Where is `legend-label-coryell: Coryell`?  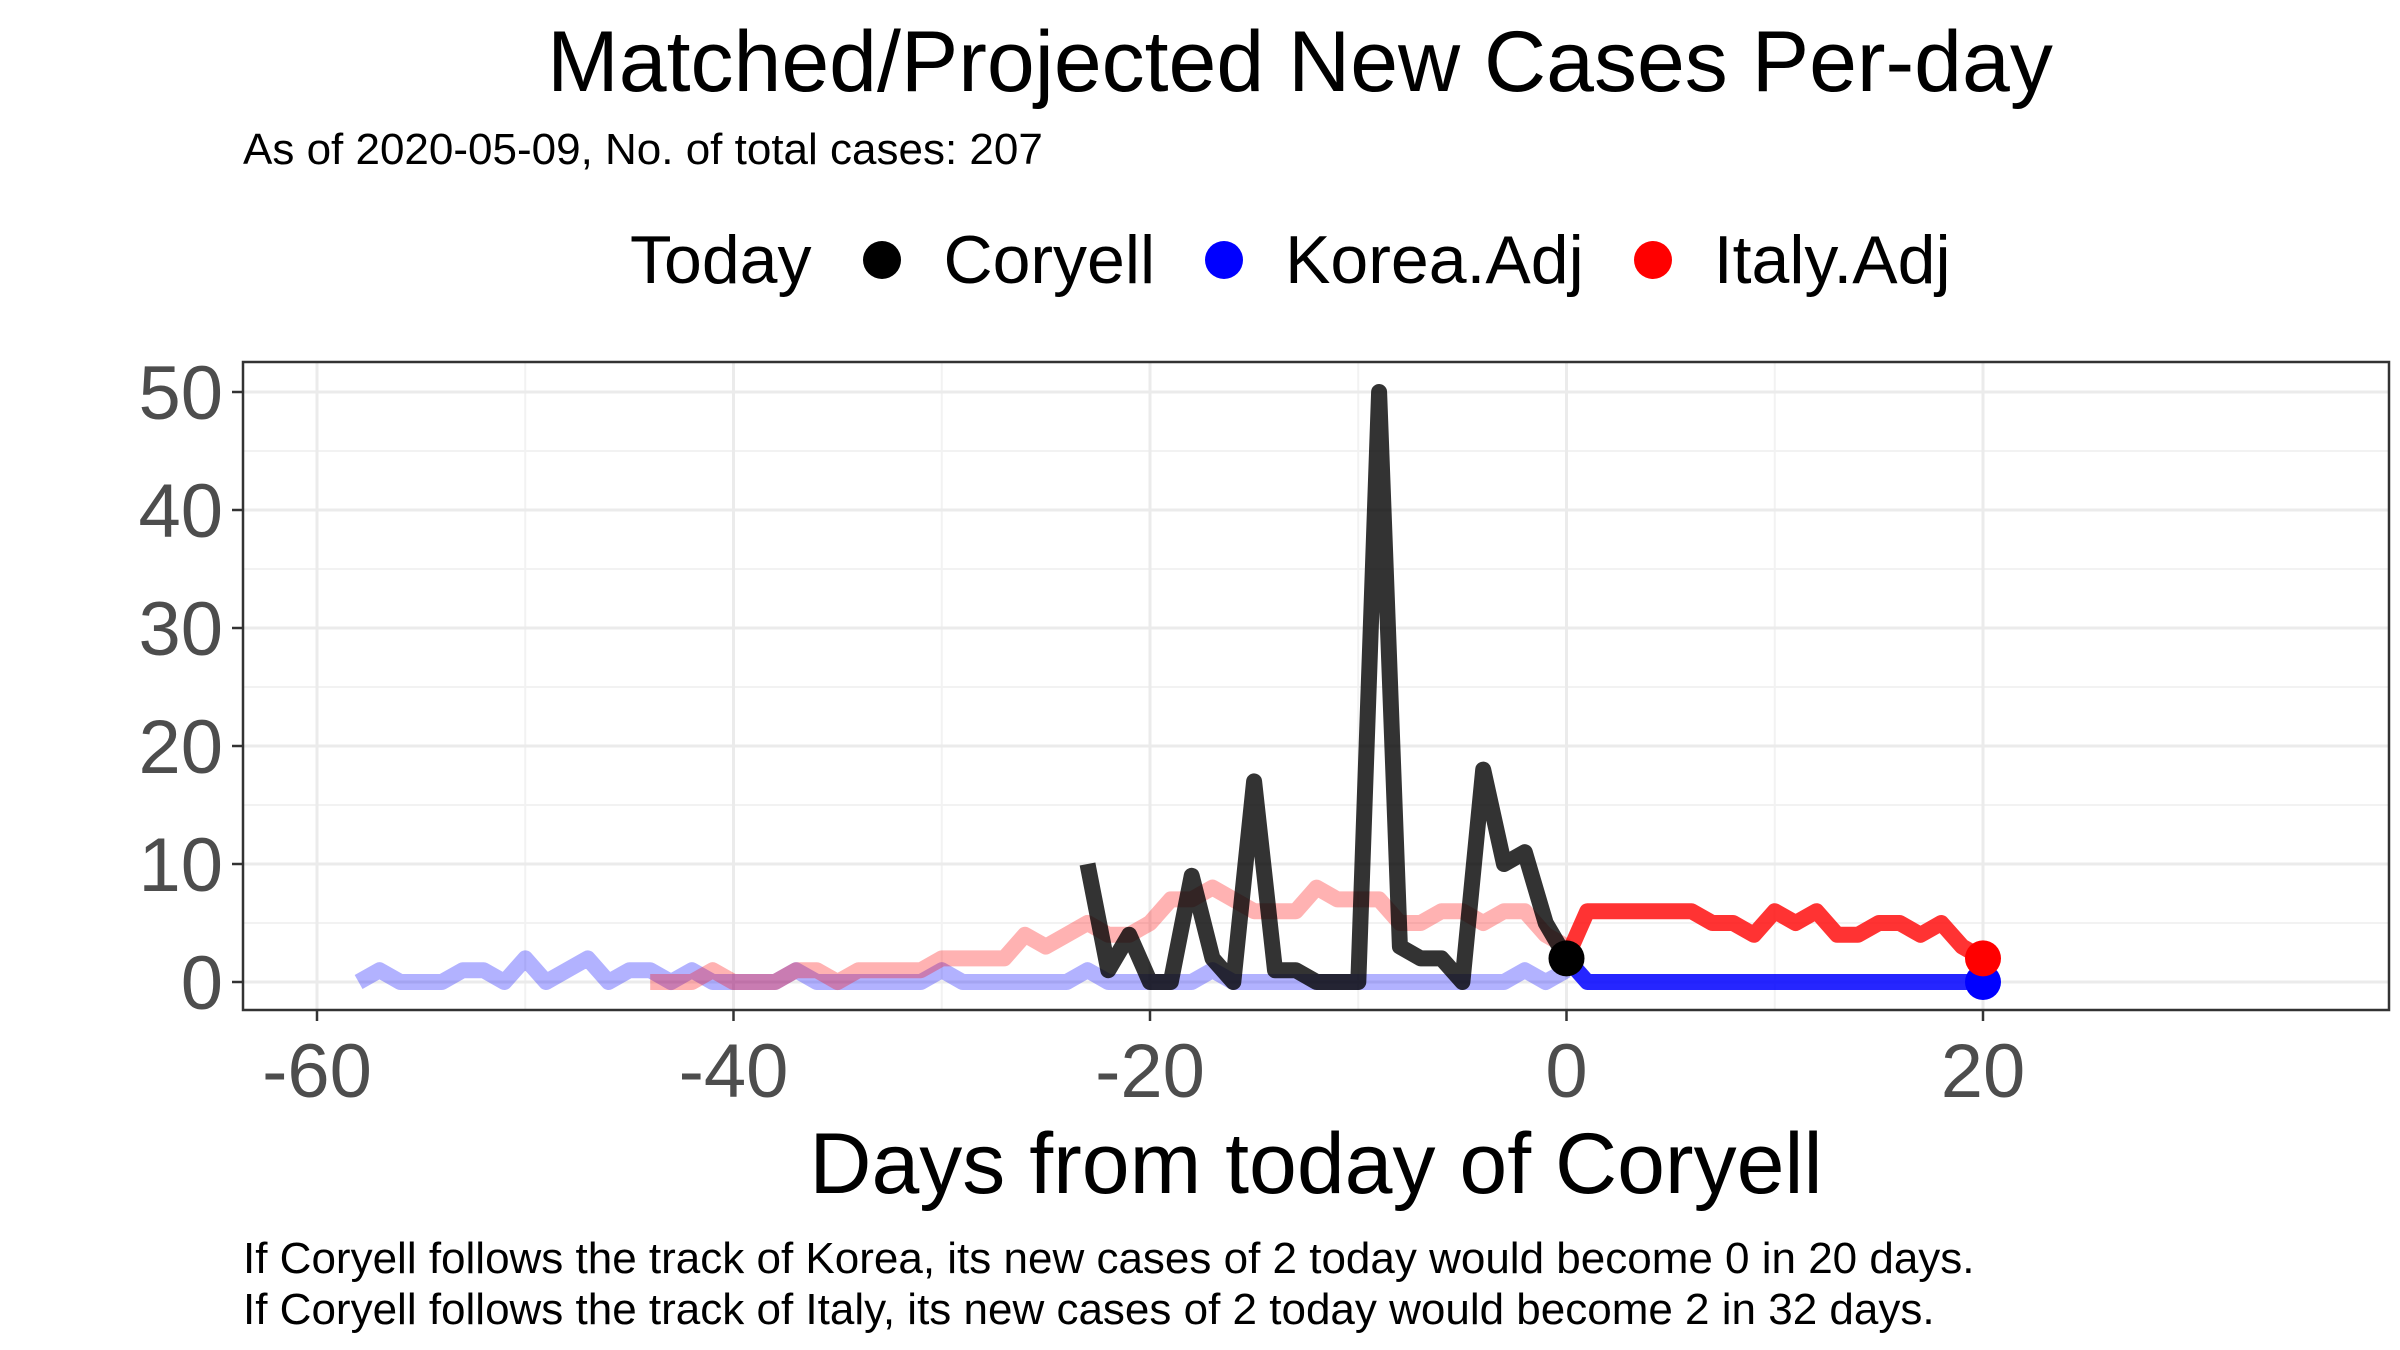 legend-label-coryell: Coryell is located at coordinates (1049, 260).